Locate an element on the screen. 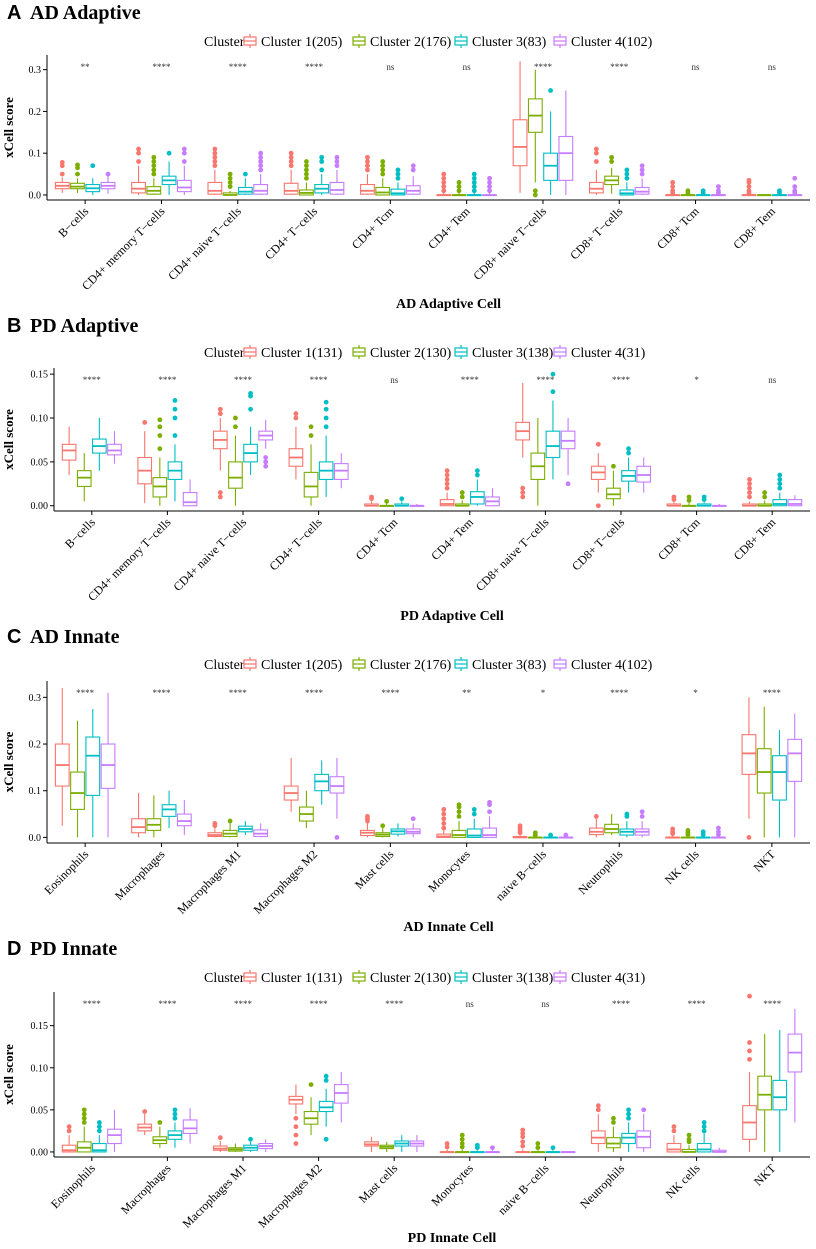 This screenshot has height=1249, width=816. x-tick-label: CD4+ memory T−cells is located at coordinates (123, 248).